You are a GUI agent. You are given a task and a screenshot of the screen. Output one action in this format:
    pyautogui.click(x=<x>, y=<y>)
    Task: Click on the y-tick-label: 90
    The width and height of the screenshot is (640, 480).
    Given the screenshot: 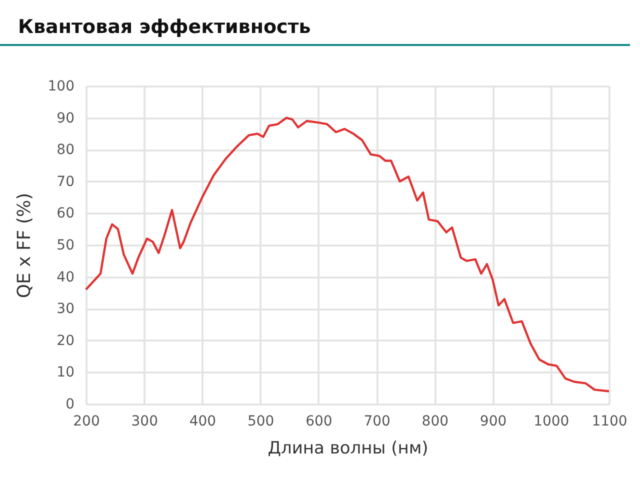 What is the action you would take?
    pyautogui.click(x=65, y=118)
    